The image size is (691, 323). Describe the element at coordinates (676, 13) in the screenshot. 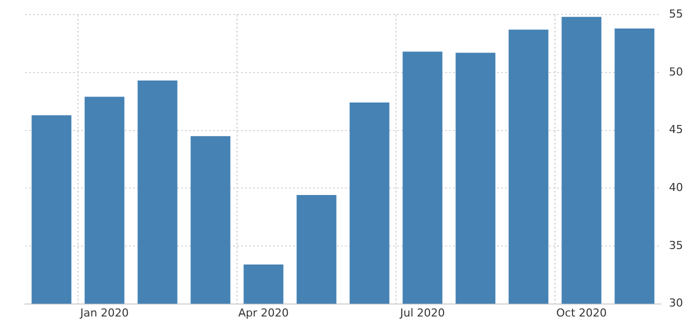

I see `y-tick-label: 55` at that location.